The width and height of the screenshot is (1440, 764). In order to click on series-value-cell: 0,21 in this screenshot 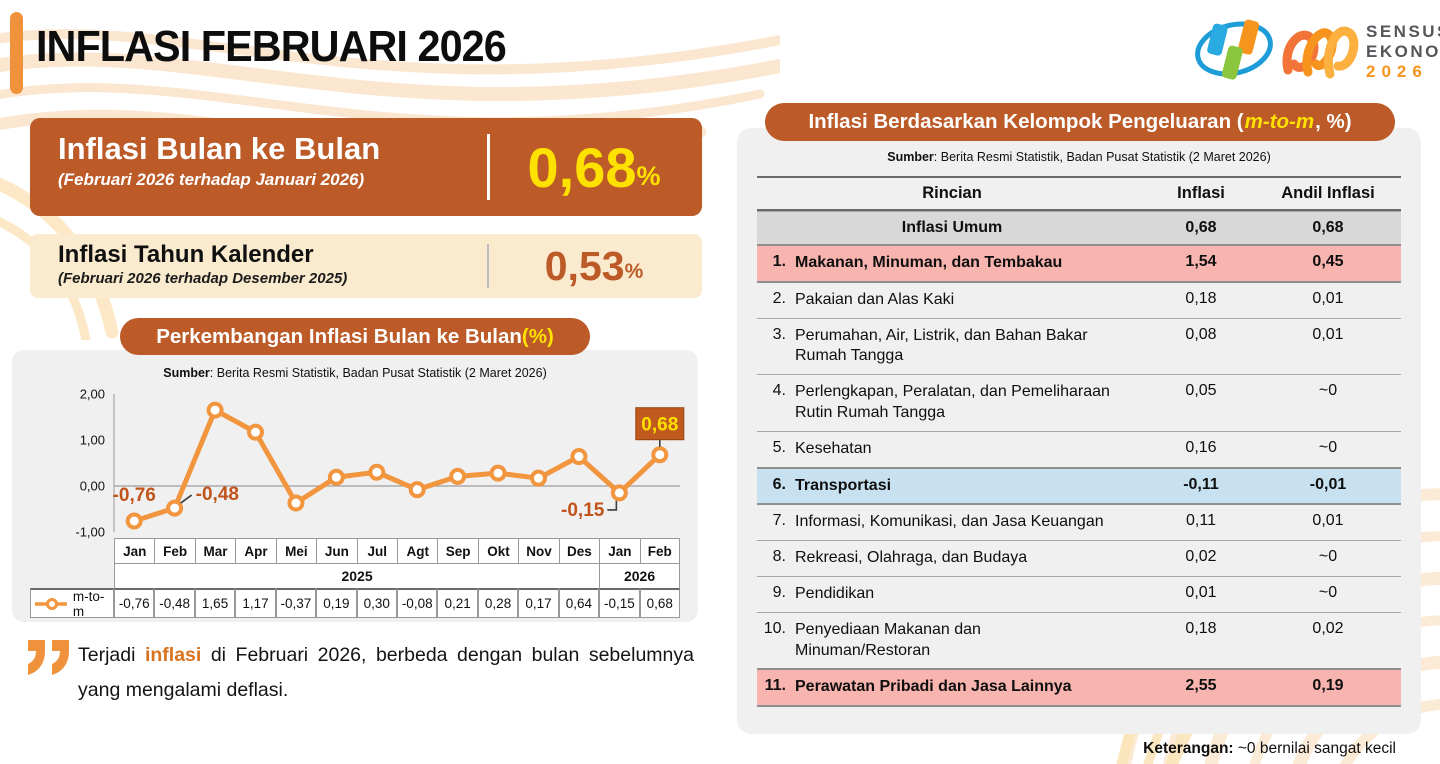, I will do `click(457, 603)`.